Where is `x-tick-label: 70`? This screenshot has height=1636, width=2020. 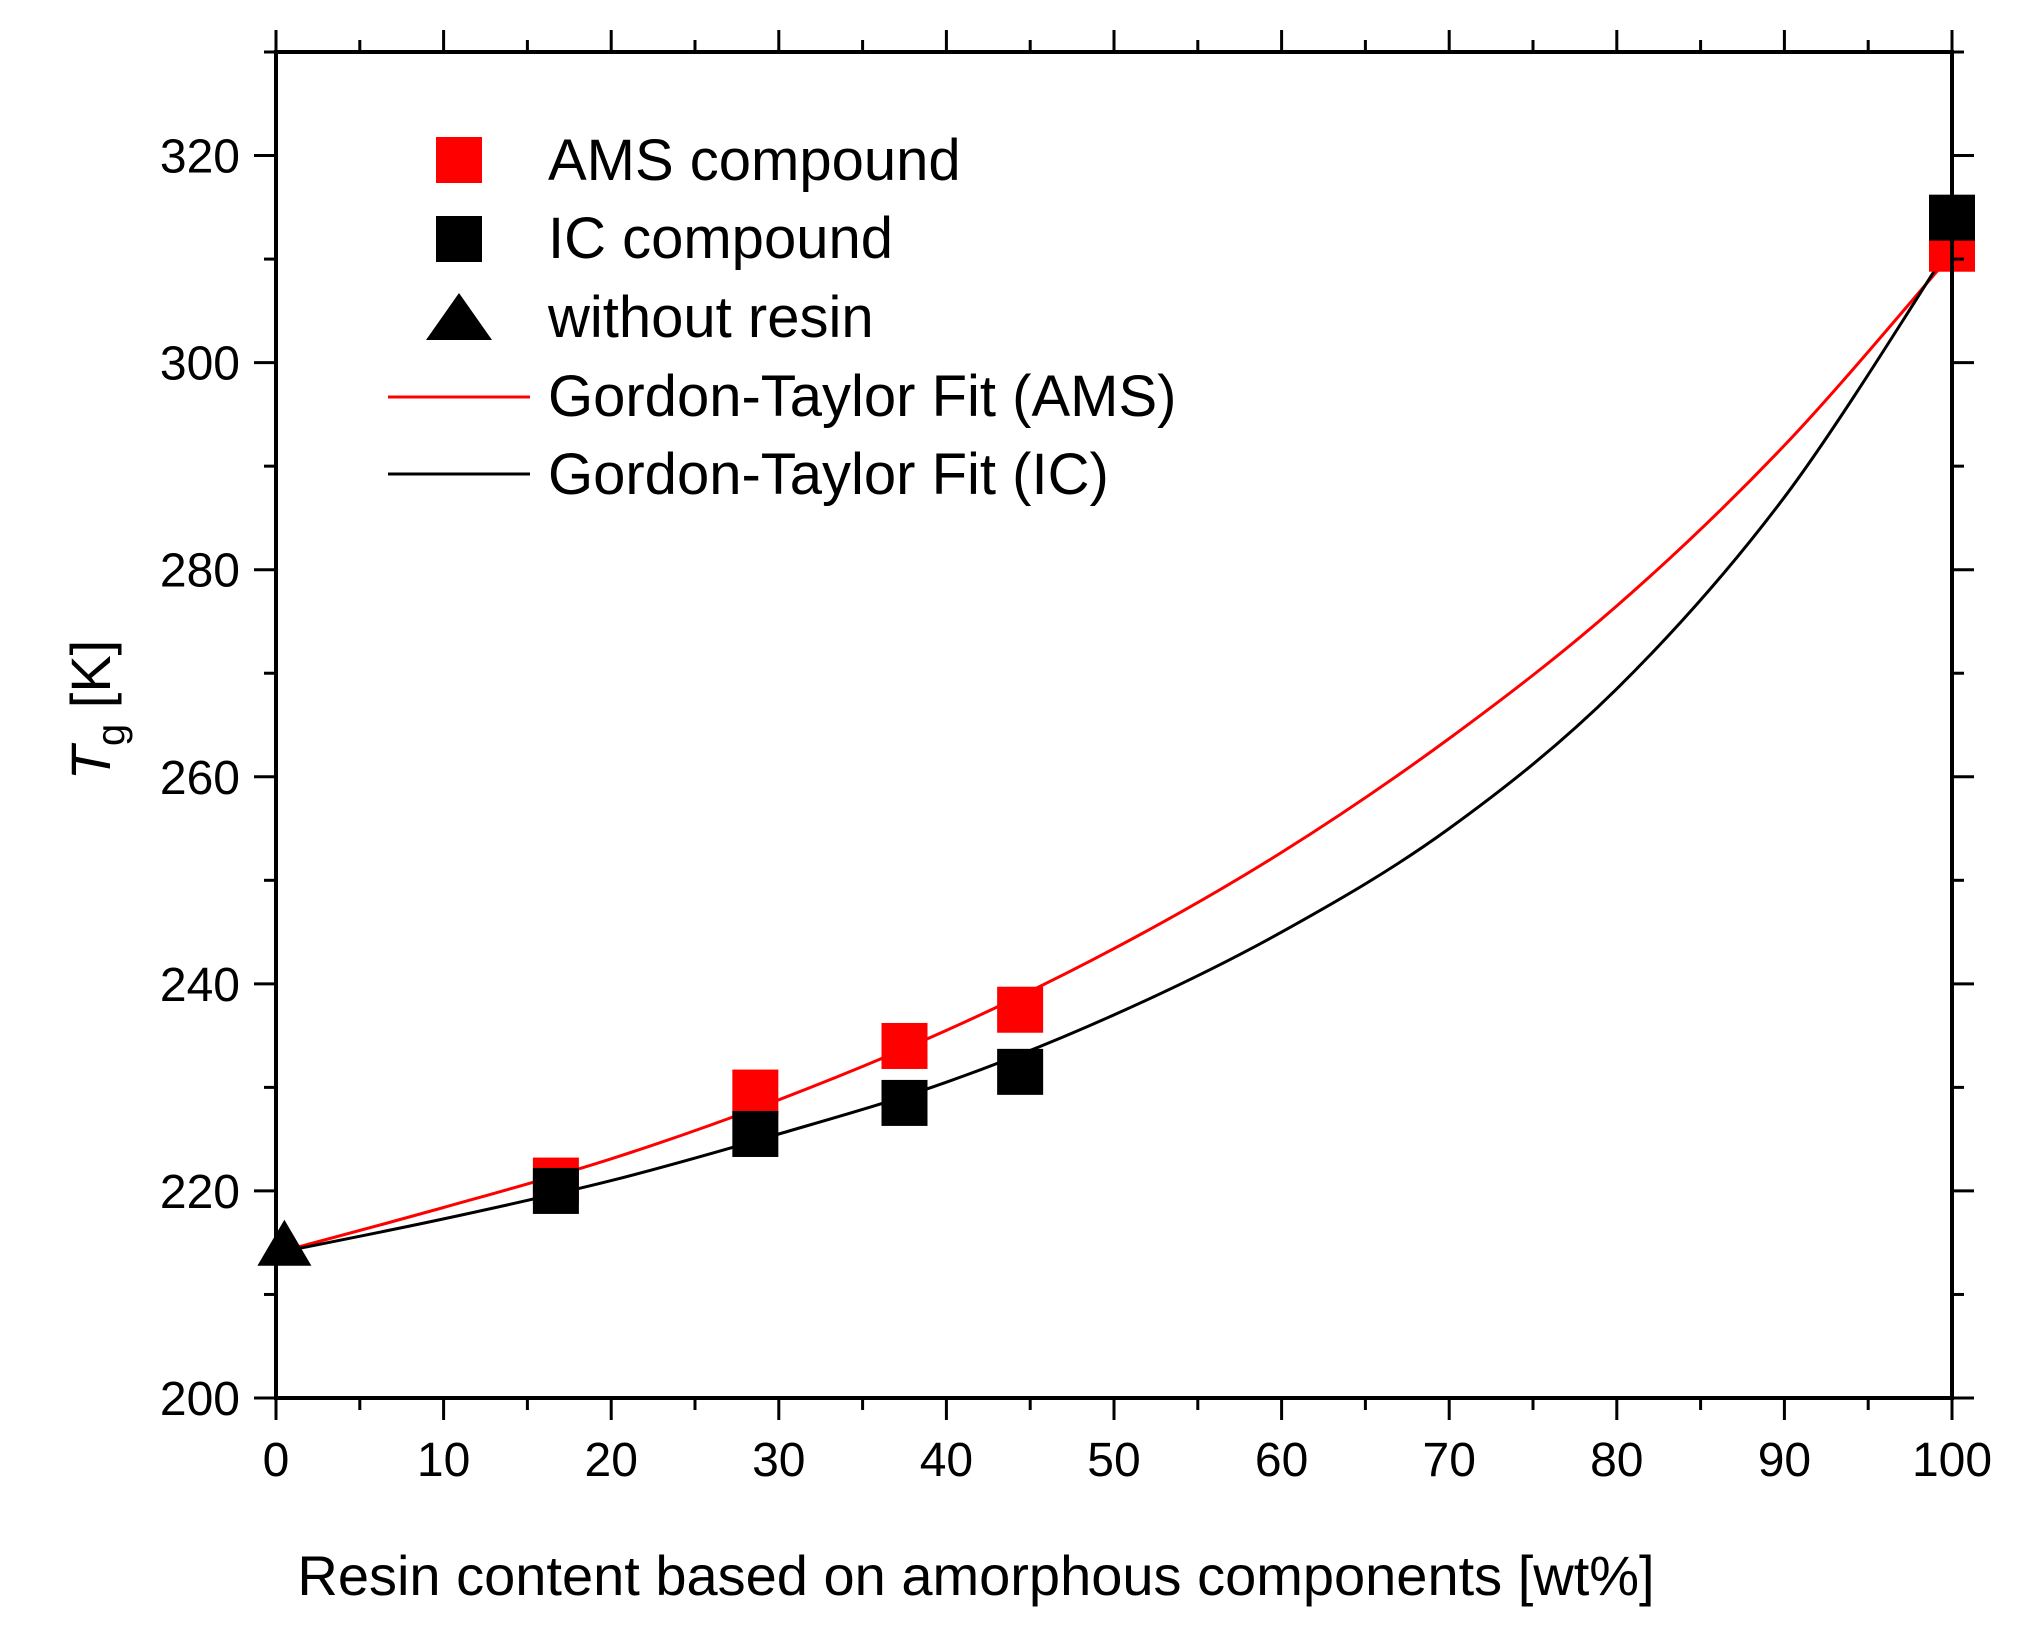
x-tick-label: 70 is located at coordinates (1449, 1460).